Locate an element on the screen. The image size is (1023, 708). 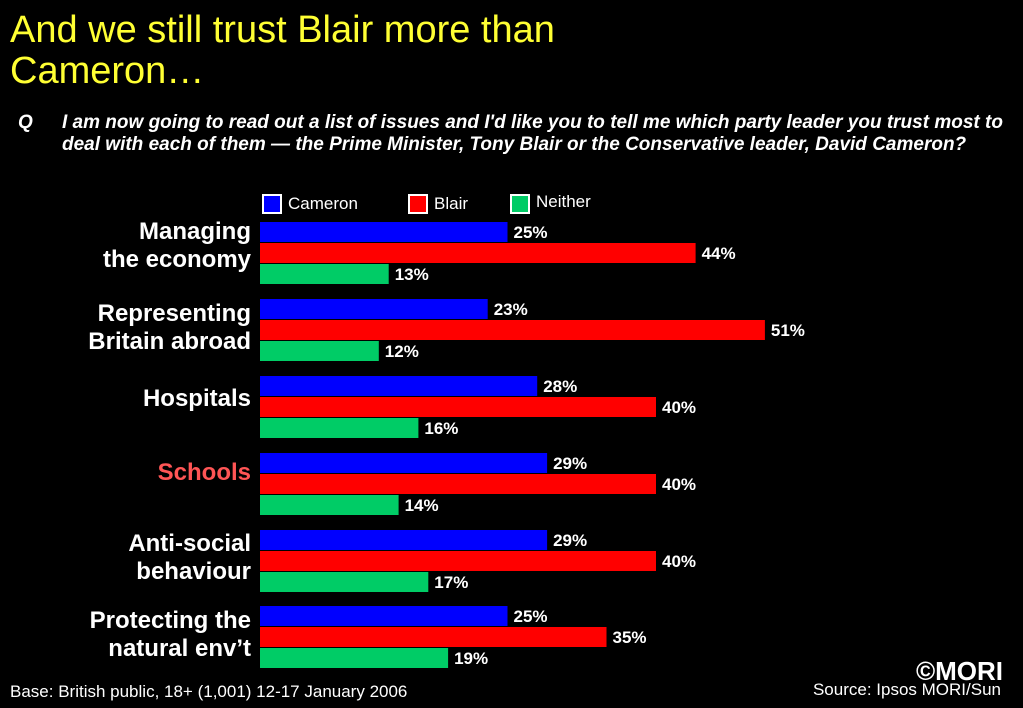
category-label-line: Anti-social is located at coordinates (189, 543).